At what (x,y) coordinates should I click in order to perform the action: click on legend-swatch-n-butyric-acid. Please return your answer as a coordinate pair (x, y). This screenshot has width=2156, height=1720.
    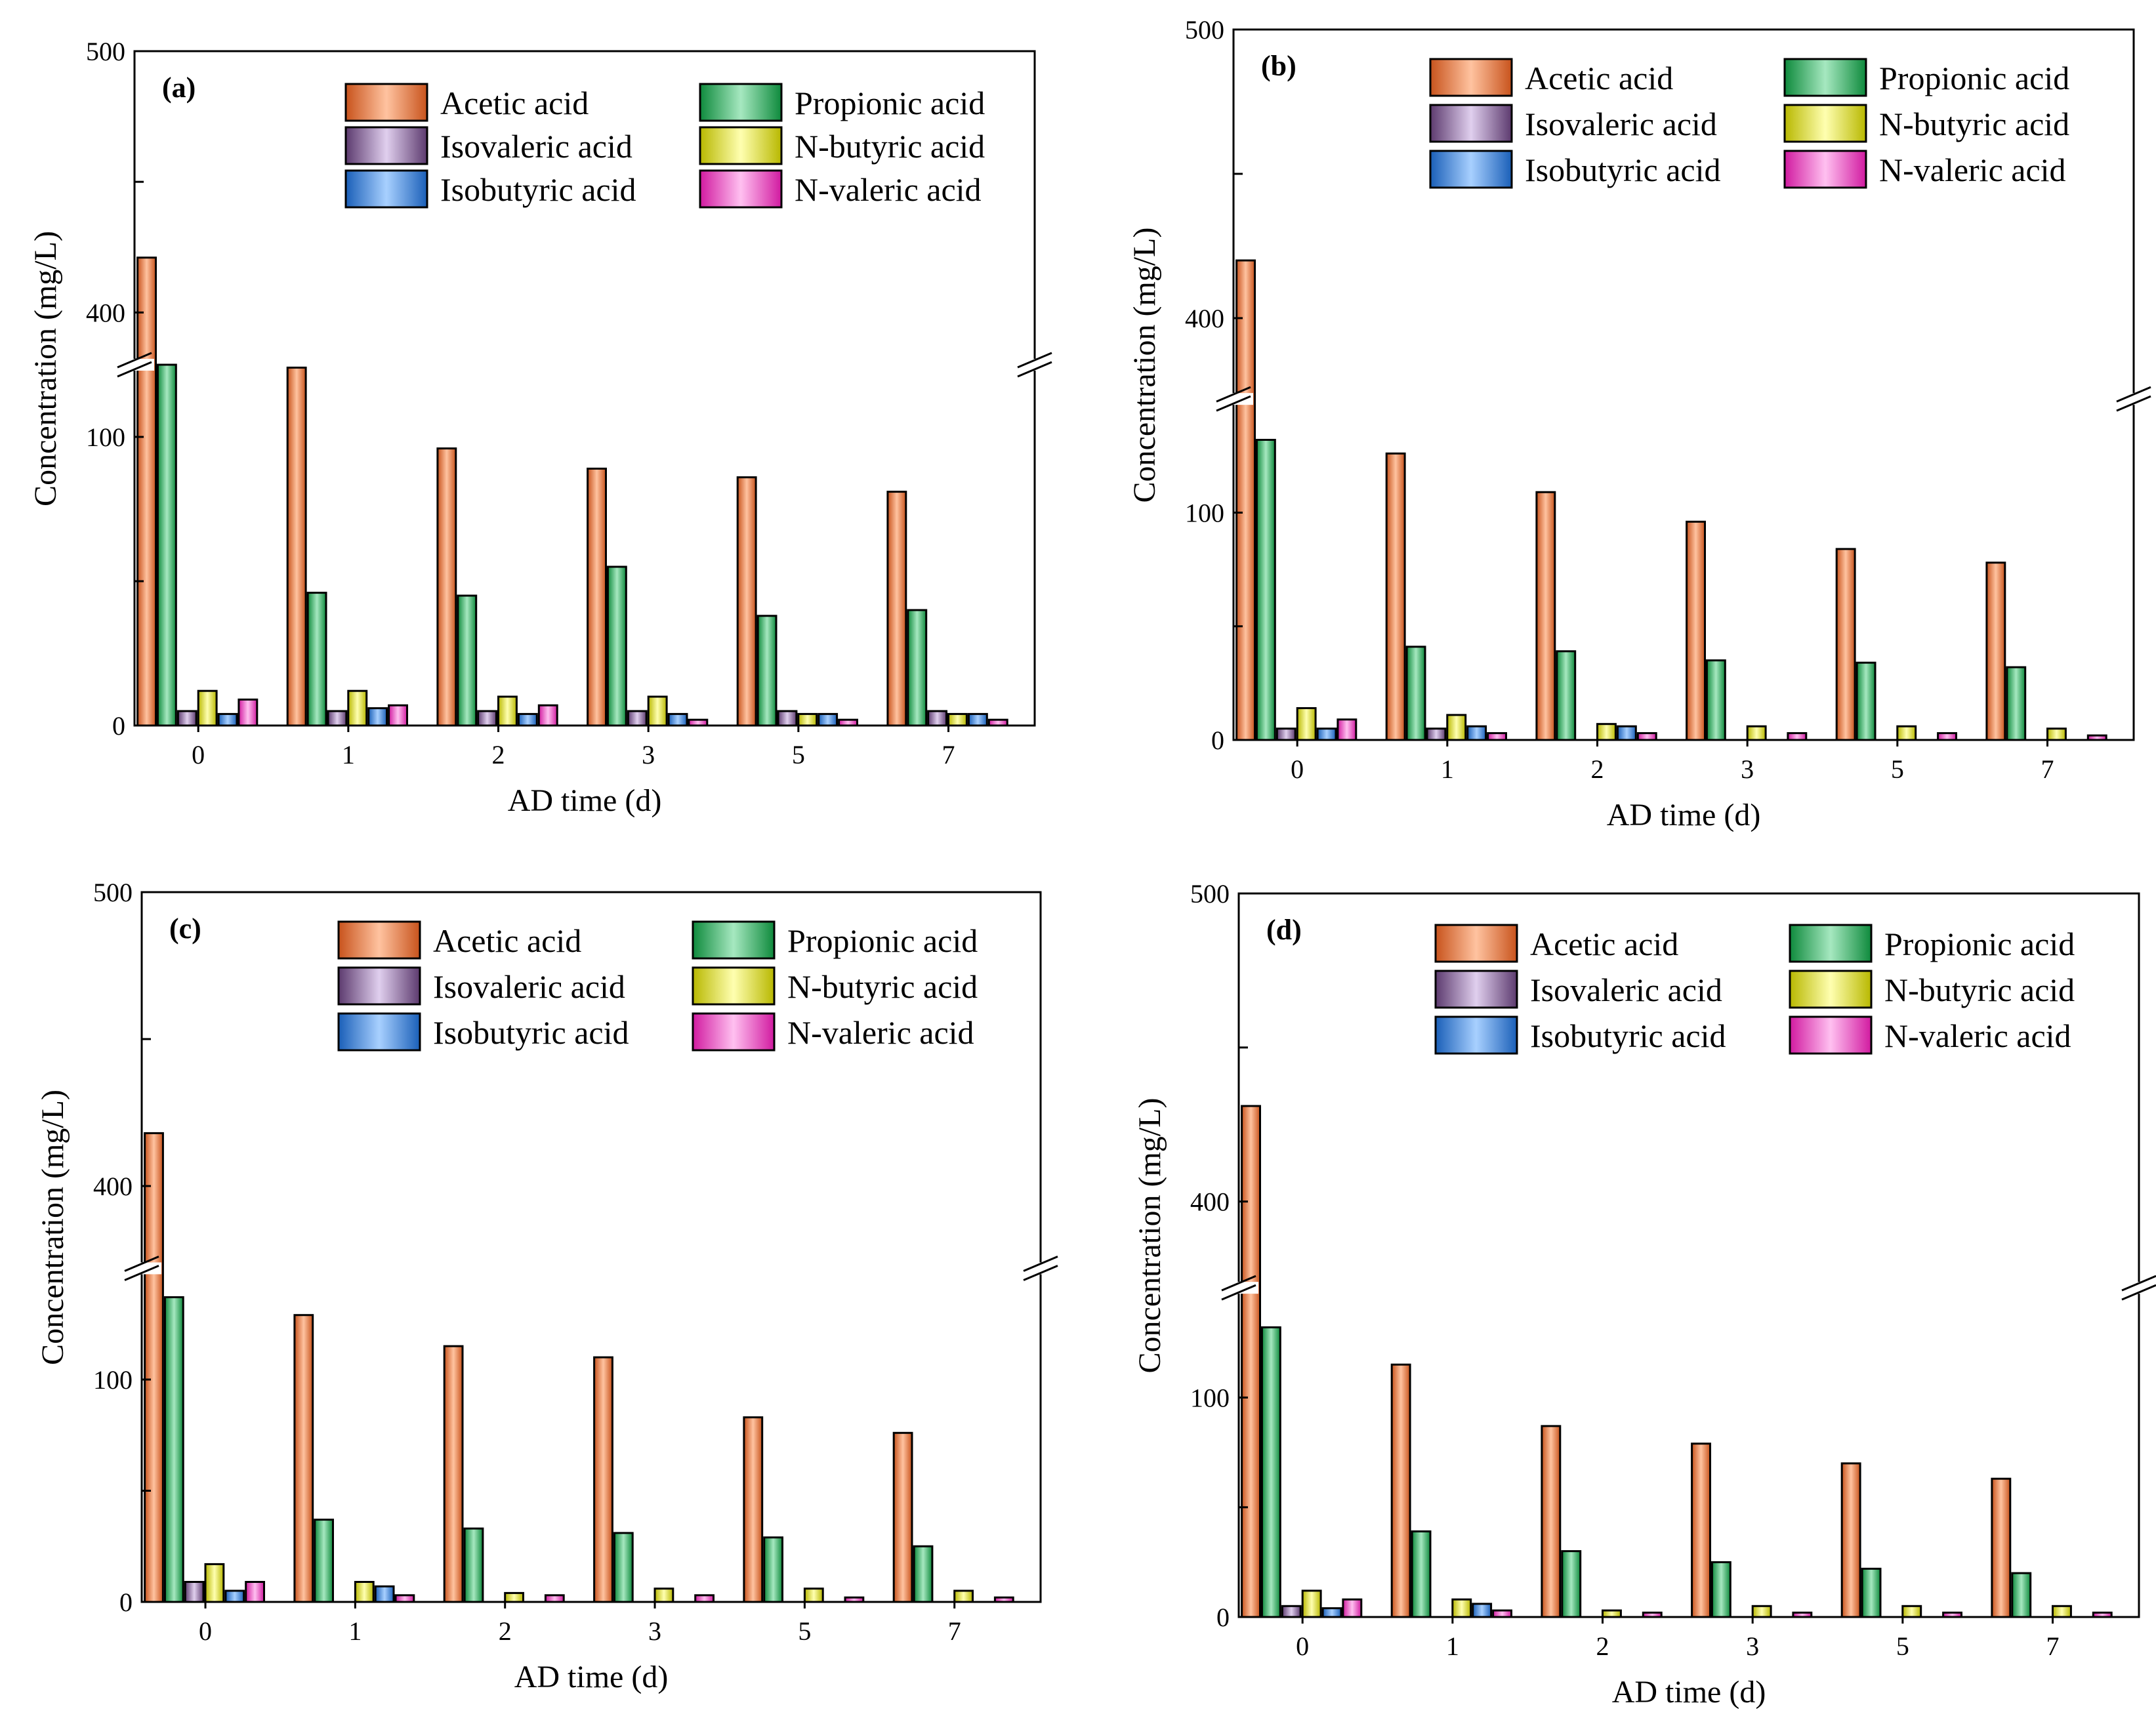
    Looking at the image, I should click on (741, 145).